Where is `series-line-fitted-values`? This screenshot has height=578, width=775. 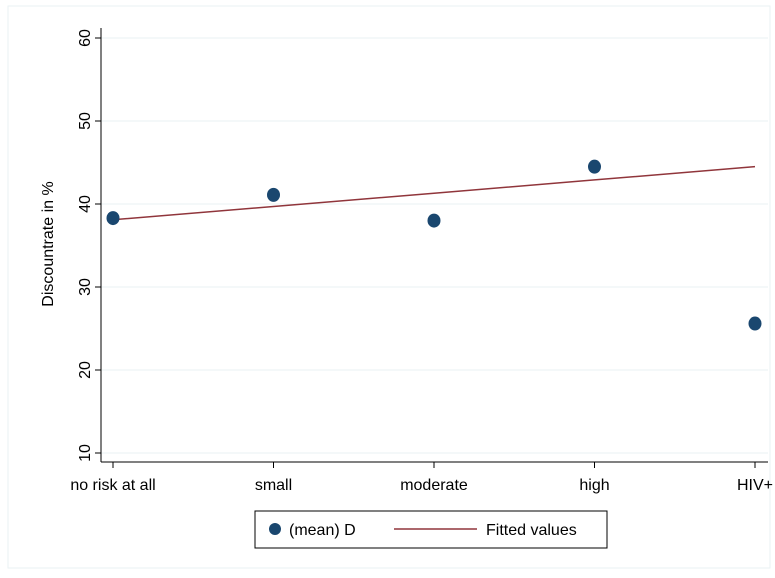
series-line-fitted-values is located at coordinates (434, 193).